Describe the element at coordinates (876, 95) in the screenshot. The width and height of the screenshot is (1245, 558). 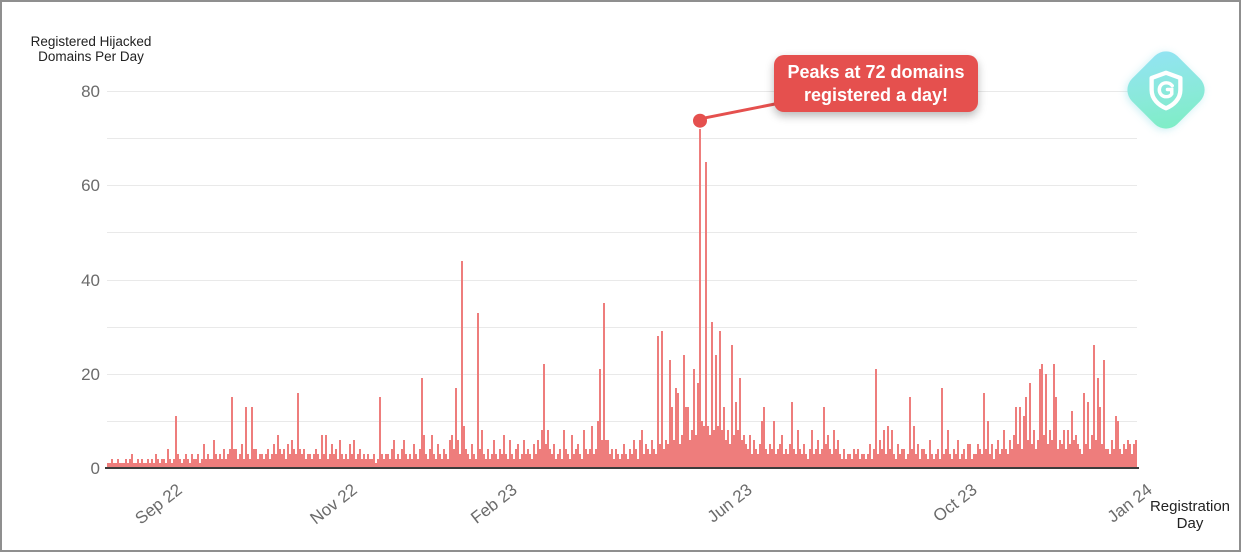
I see `annotation-line2: registered a day!` at that location.